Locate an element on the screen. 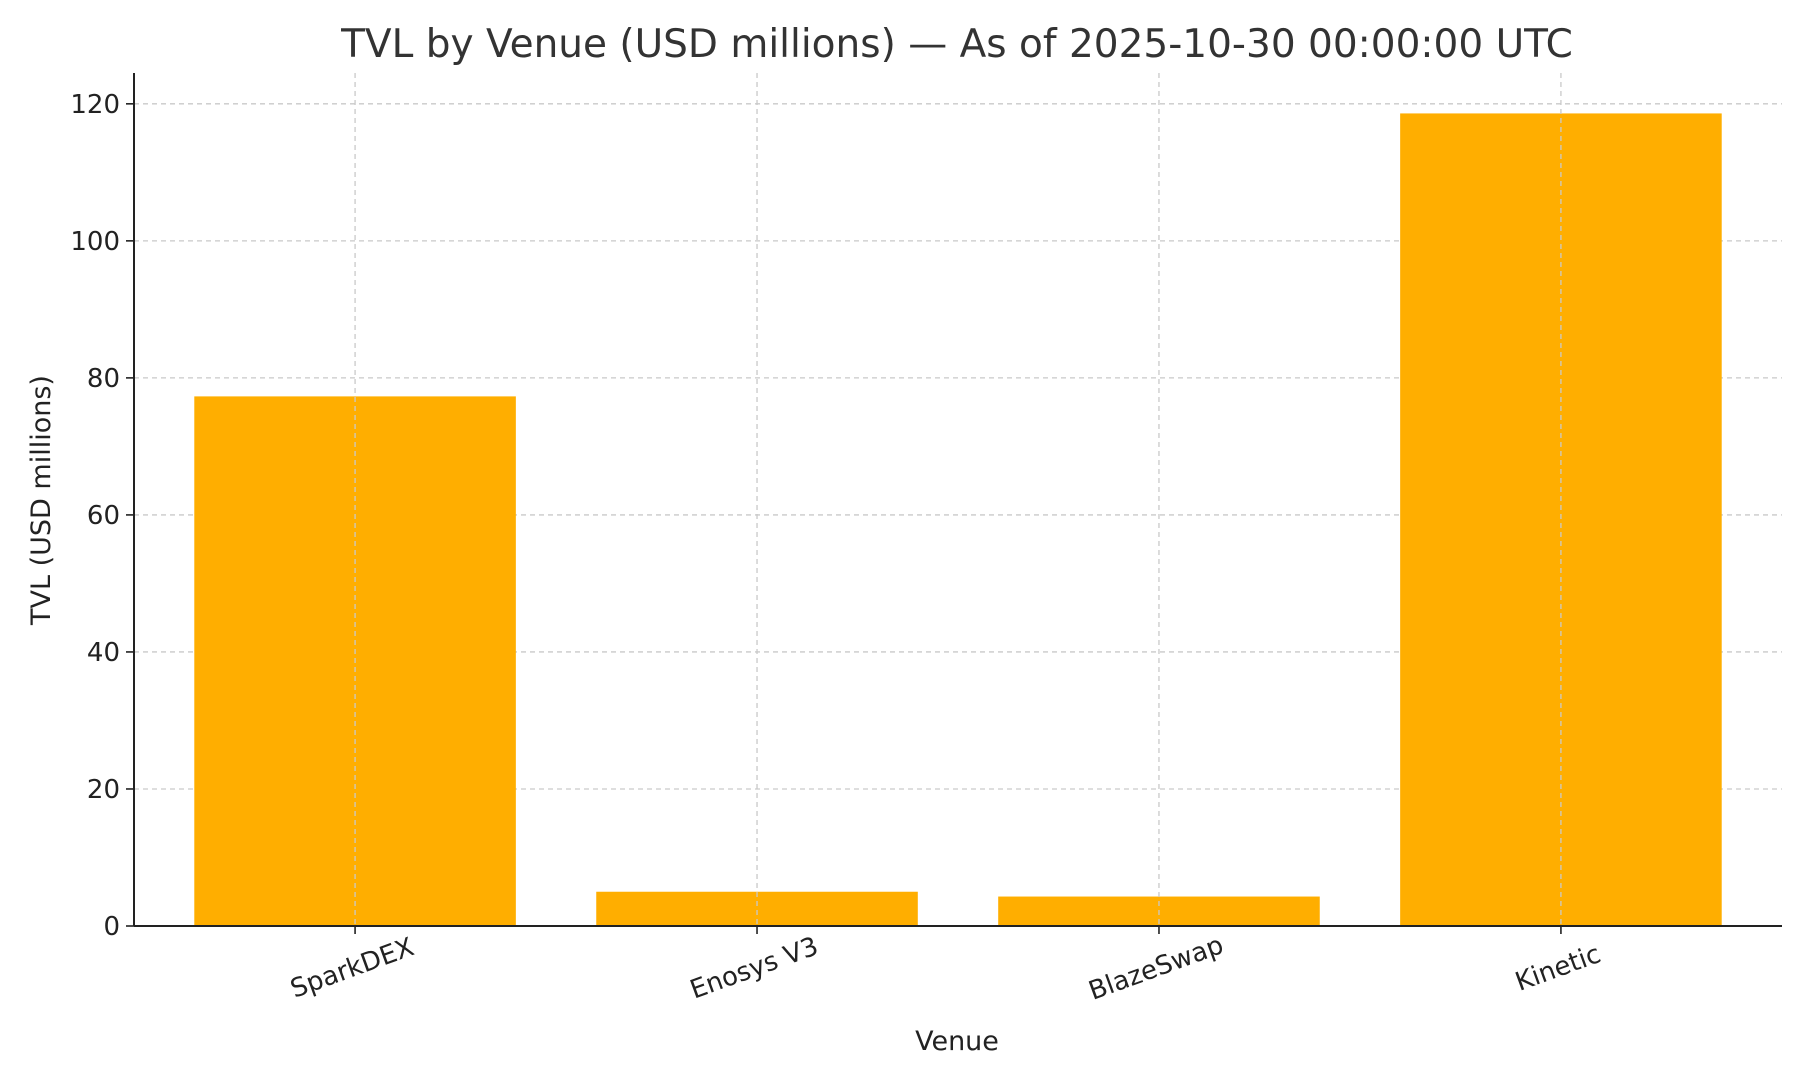 The width and height of the screenshot is (1800, 1080). y-tick-label: 100 is located at coordinates (95, 242).